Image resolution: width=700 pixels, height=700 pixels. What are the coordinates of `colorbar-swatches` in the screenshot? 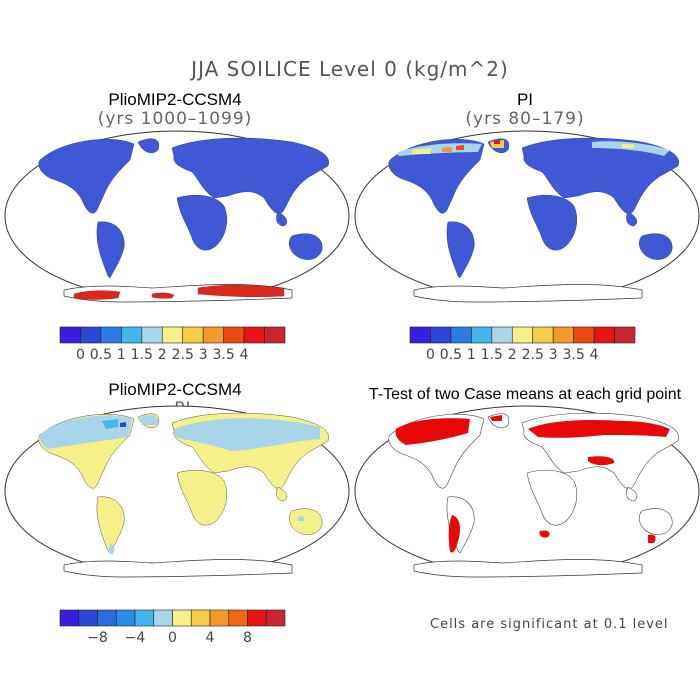 It's located at (172, 335).